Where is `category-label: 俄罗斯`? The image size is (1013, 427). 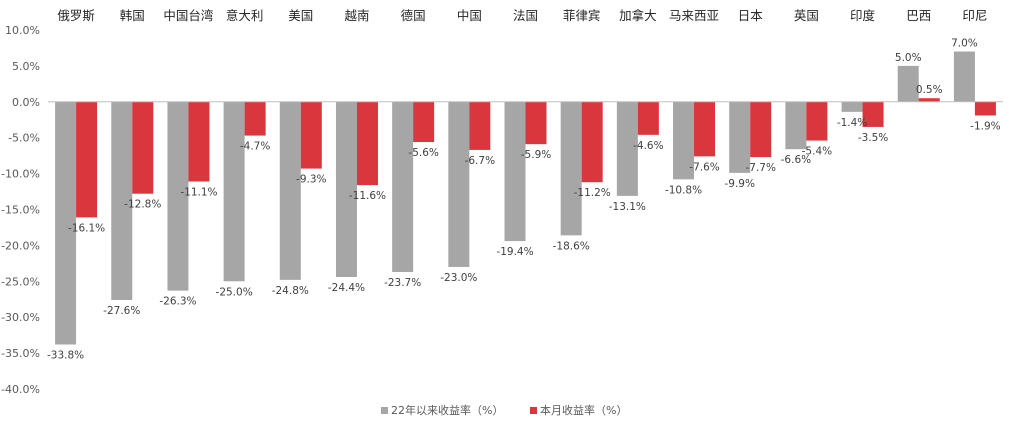
category-label: 俄罗斯 is located at coordinates (76, 15).